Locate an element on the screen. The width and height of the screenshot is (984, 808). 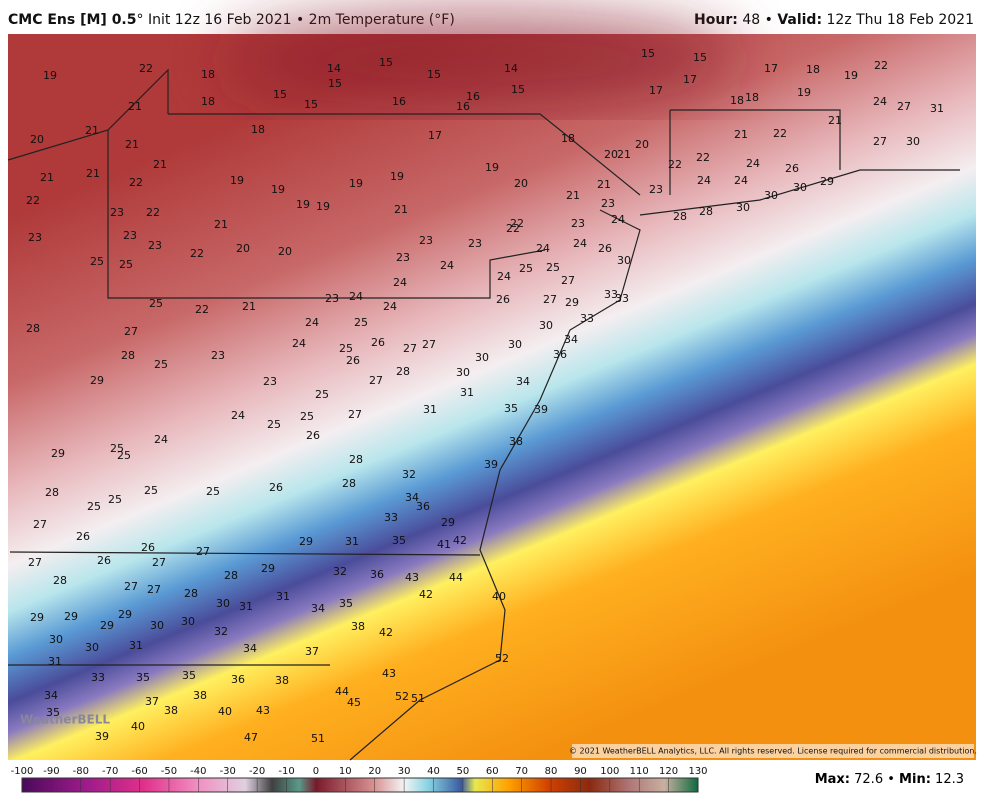
copyright-bg is located at coordinates (773, 751).